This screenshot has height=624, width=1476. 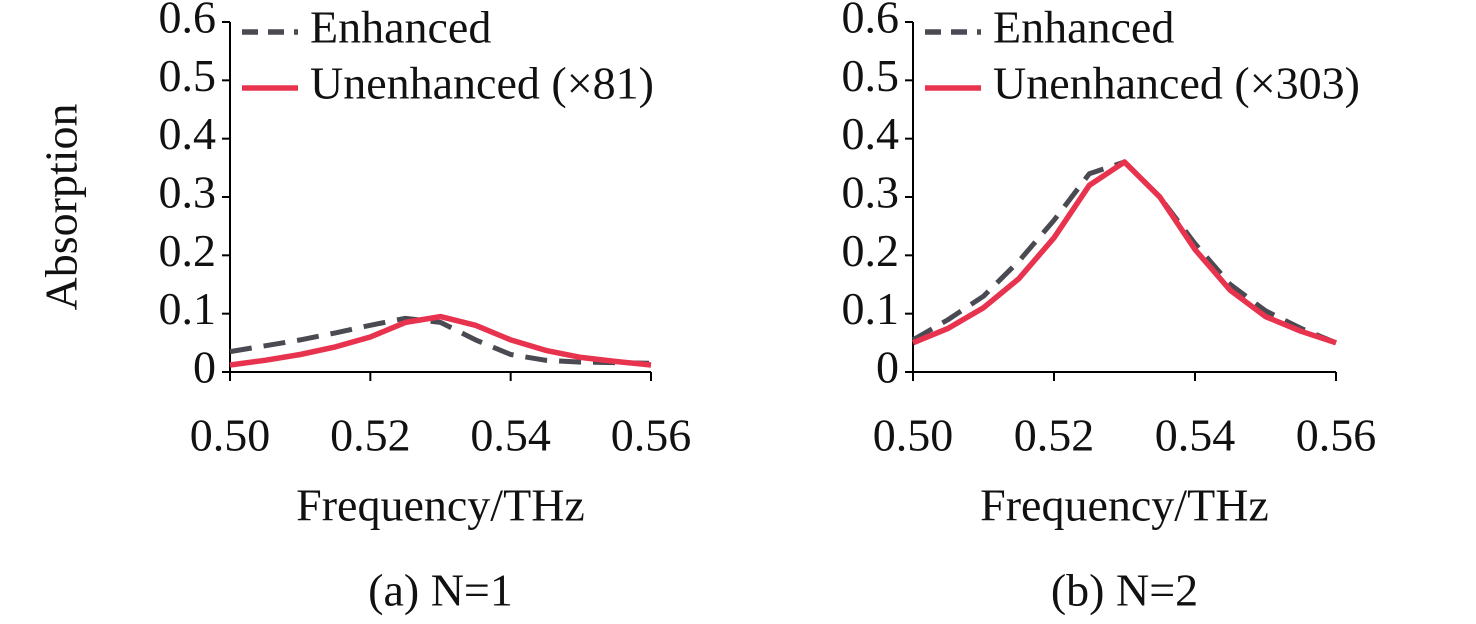 What do you see at coordinates (440, 590) in the screenshot?
I see `caption: (a) N=1` at bounding box center [440, 590].